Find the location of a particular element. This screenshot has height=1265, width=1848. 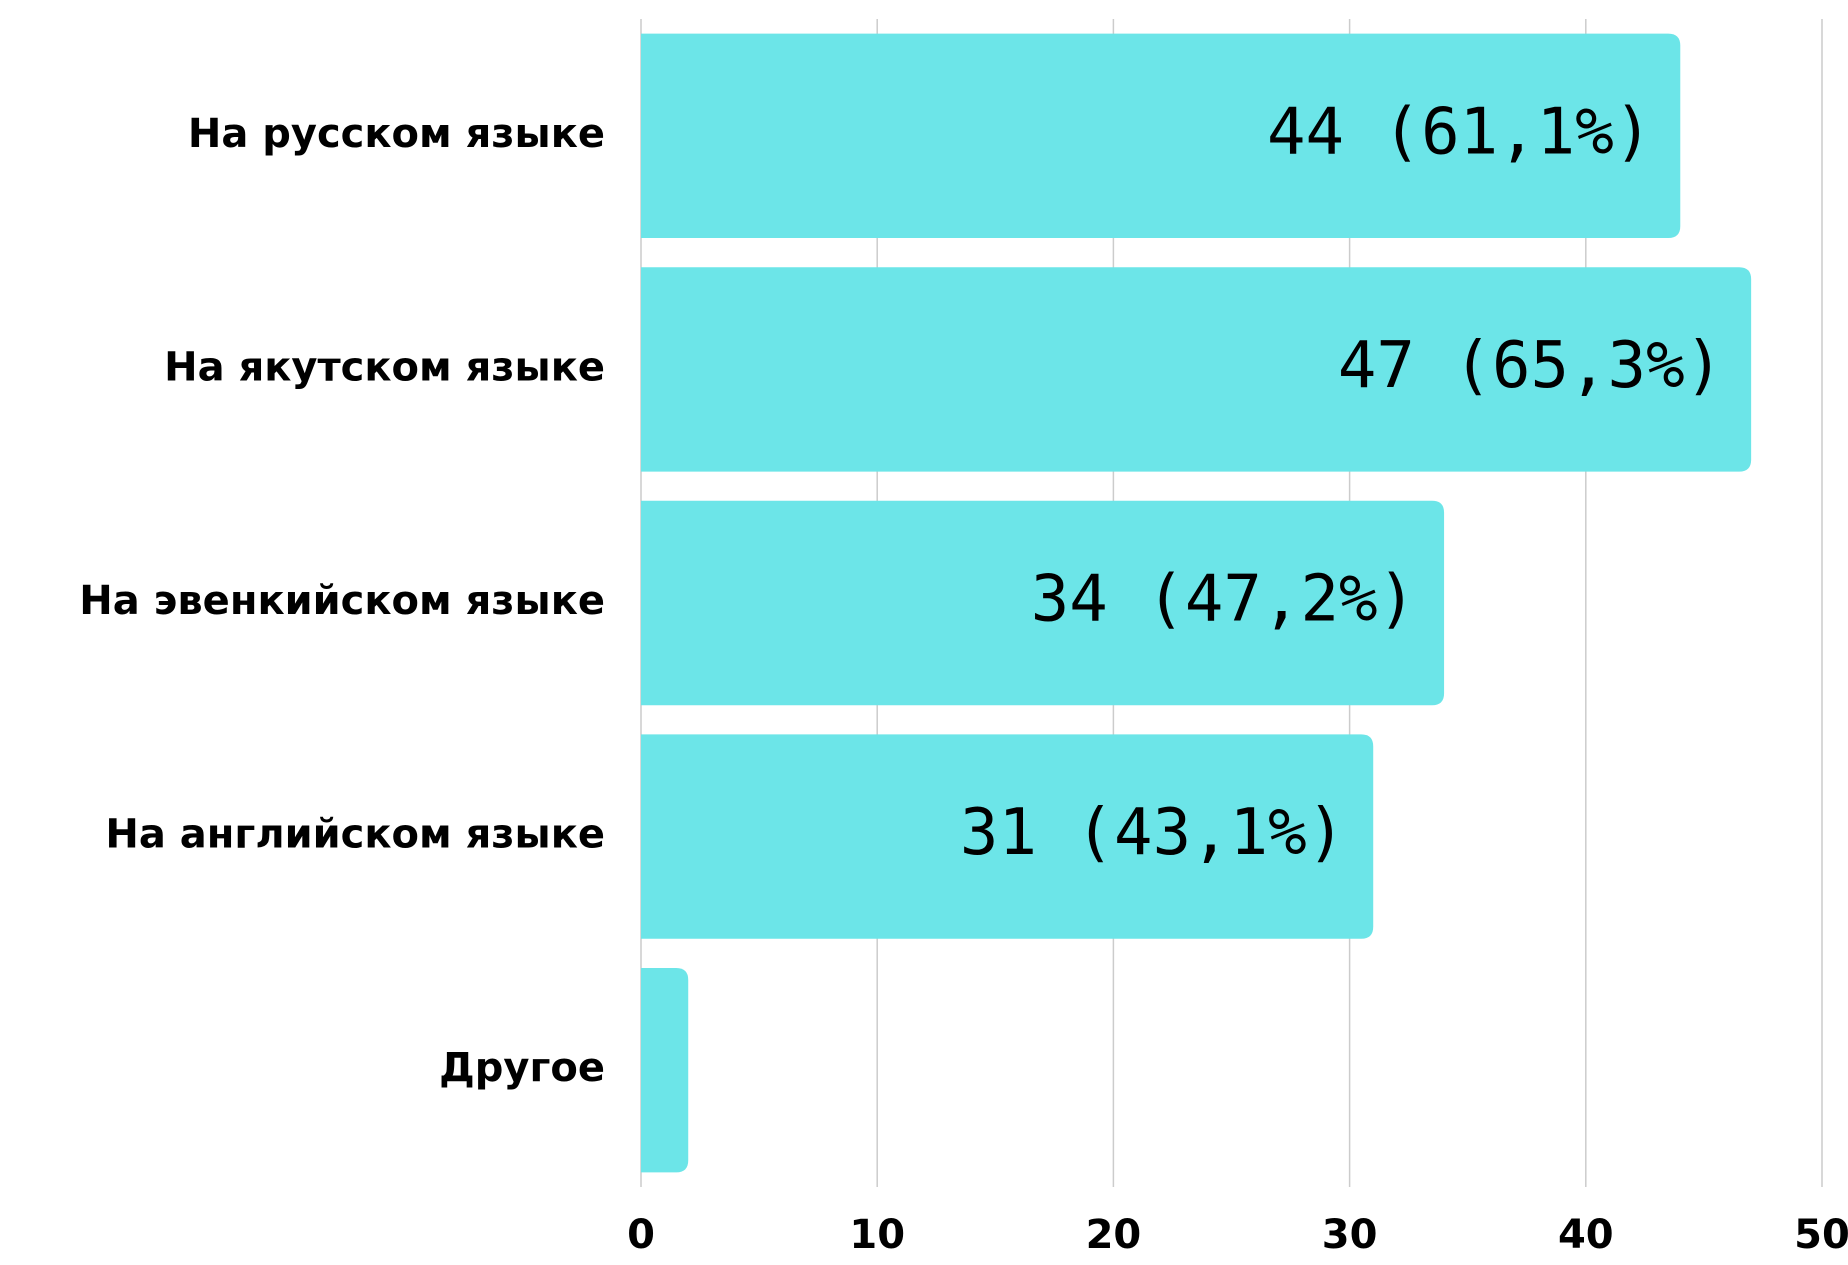

x-tick-label: 0 is located at coordinates (641, 1235).